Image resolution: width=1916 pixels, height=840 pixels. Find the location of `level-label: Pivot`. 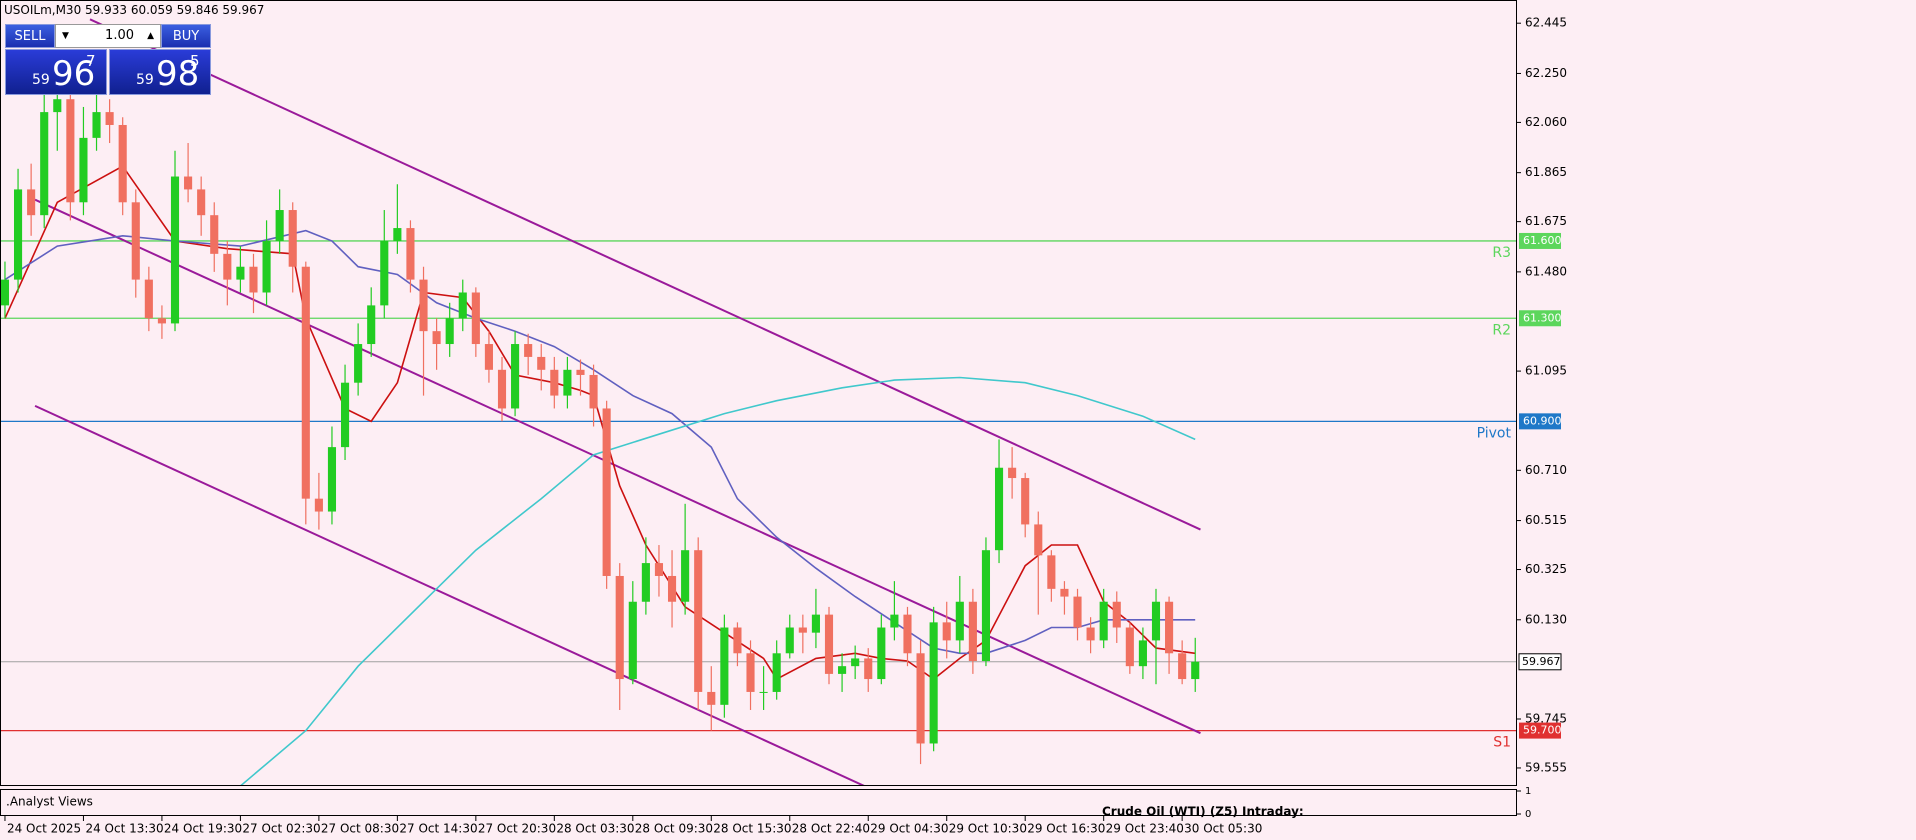

level-label: Pivot is located at coordinates (1494, 433).